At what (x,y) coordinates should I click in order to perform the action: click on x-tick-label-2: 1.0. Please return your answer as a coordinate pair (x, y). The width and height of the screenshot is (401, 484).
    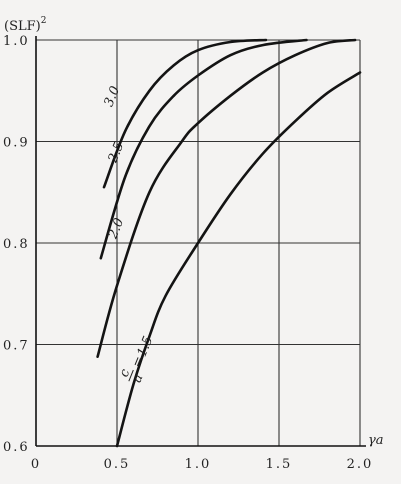
    Looking at the image, I should click on (198, 464).